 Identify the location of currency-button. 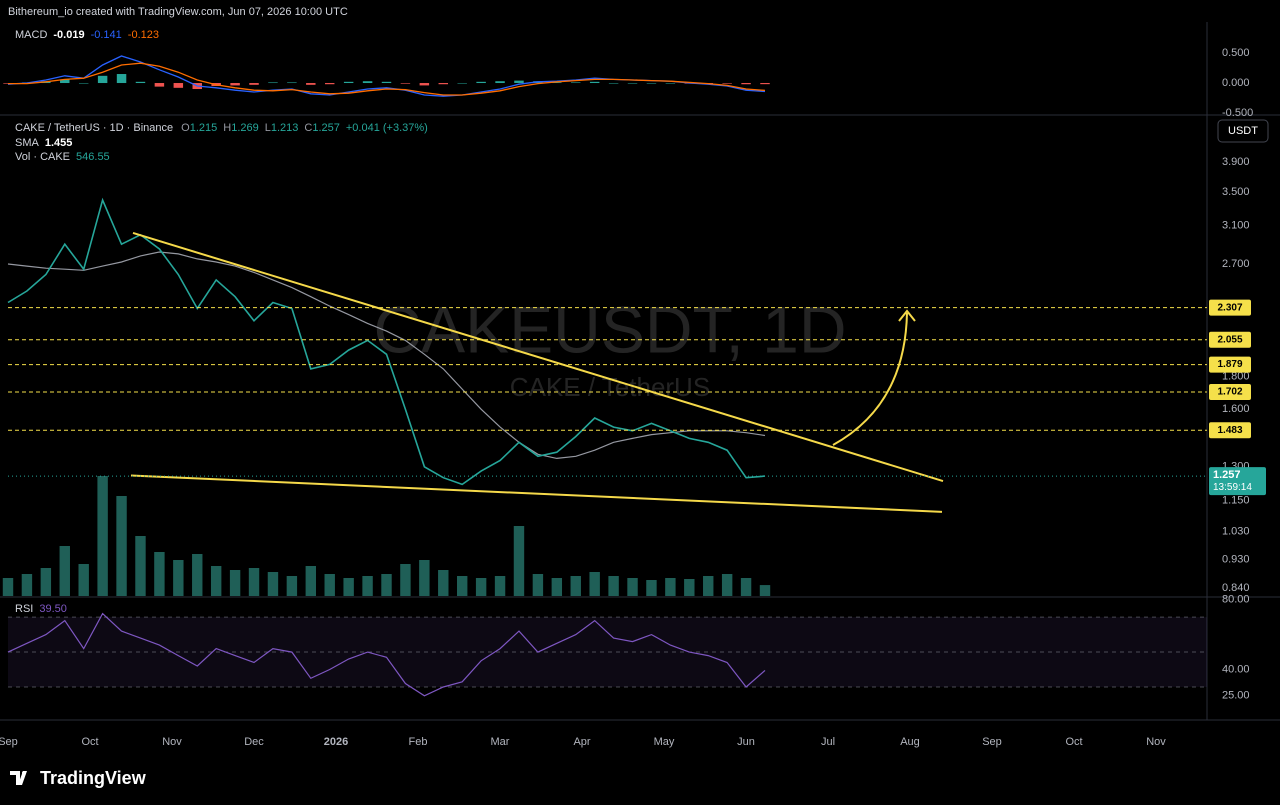
(1243, 131).